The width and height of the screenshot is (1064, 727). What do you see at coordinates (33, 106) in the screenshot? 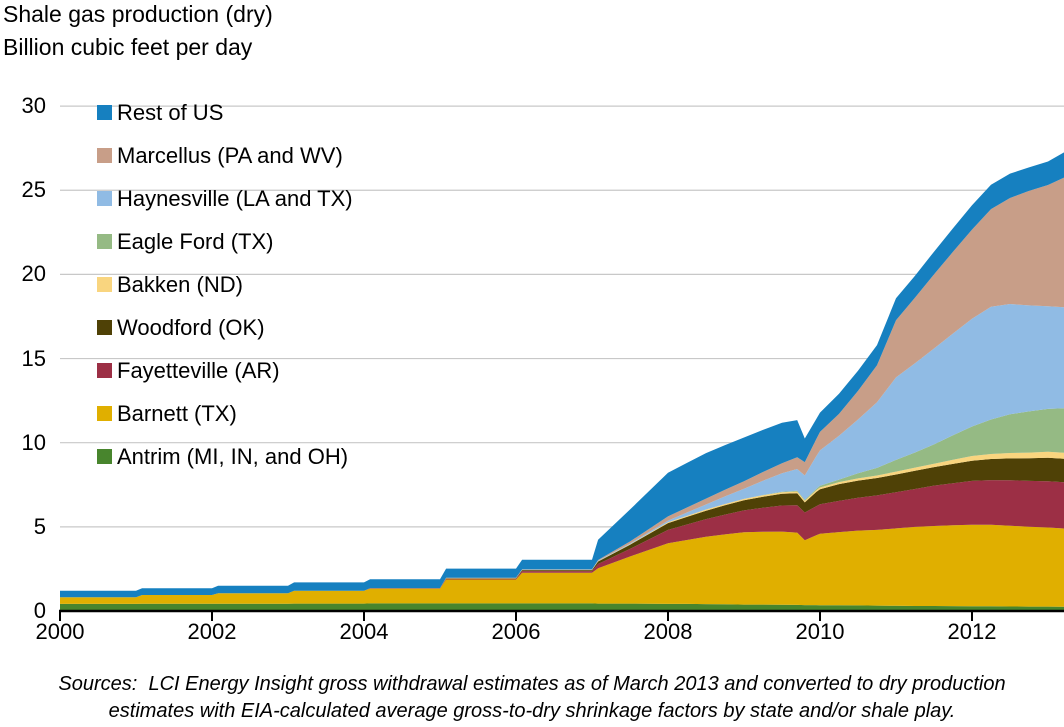
I see `y-axis-label: 30` at bounding box center [33, 106].